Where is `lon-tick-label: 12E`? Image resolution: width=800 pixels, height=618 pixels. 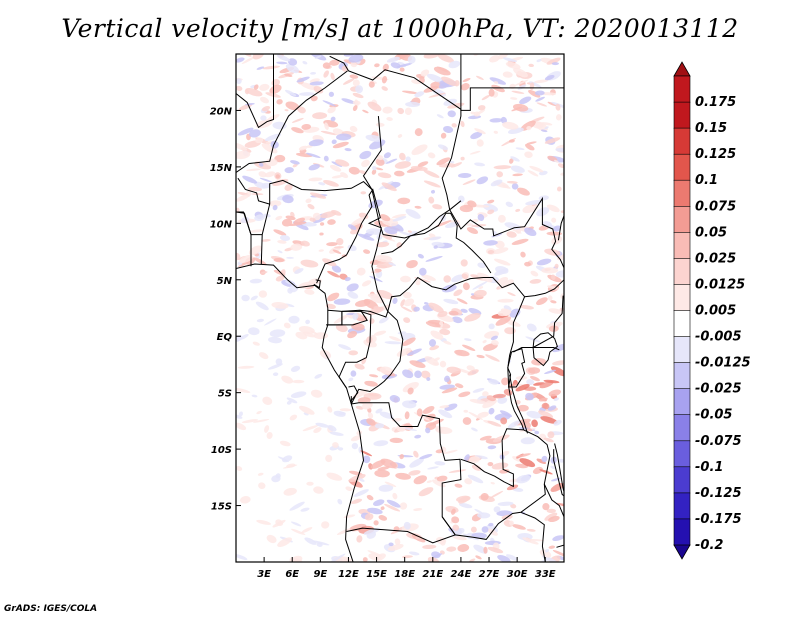
lon-tick-label: 12E is located at coordinates (348, 574).